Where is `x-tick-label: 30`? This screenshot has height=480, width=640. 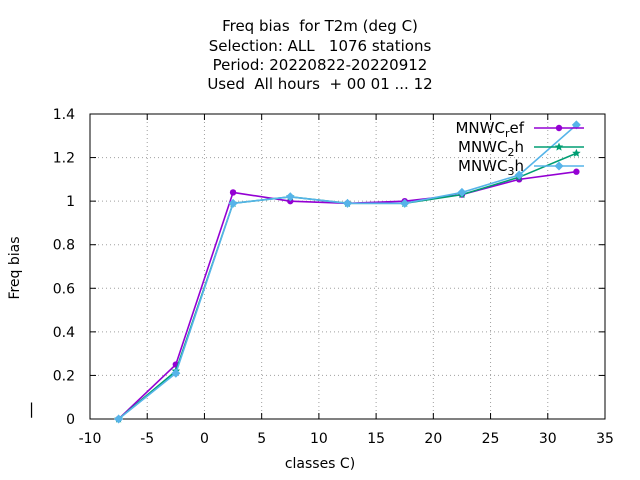
x-tick-label: 30 is located at coordinates (548, 439).